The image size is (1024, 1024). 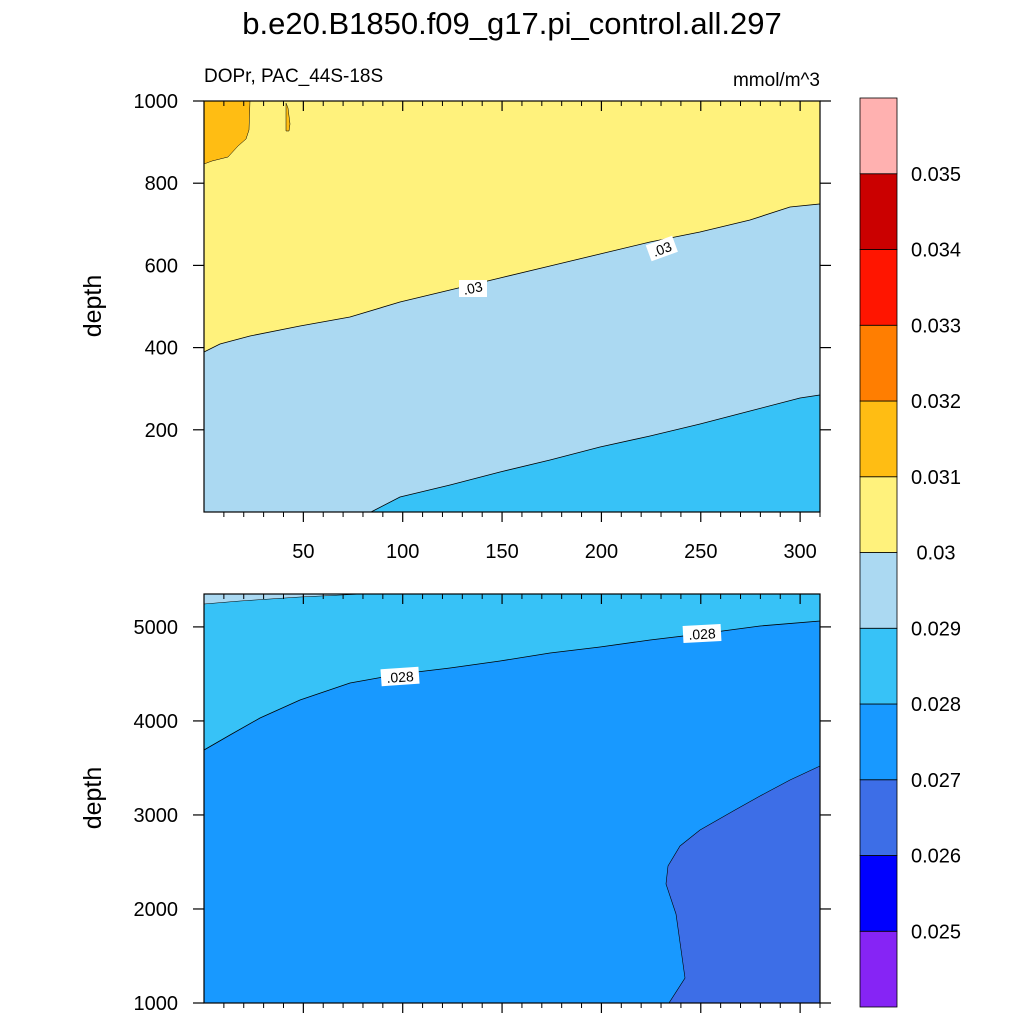 What do you see at coordinates (227, 132) in the screenshot?
I see `upper-fill-0.031-0.032` at bounding box center [227, 132].